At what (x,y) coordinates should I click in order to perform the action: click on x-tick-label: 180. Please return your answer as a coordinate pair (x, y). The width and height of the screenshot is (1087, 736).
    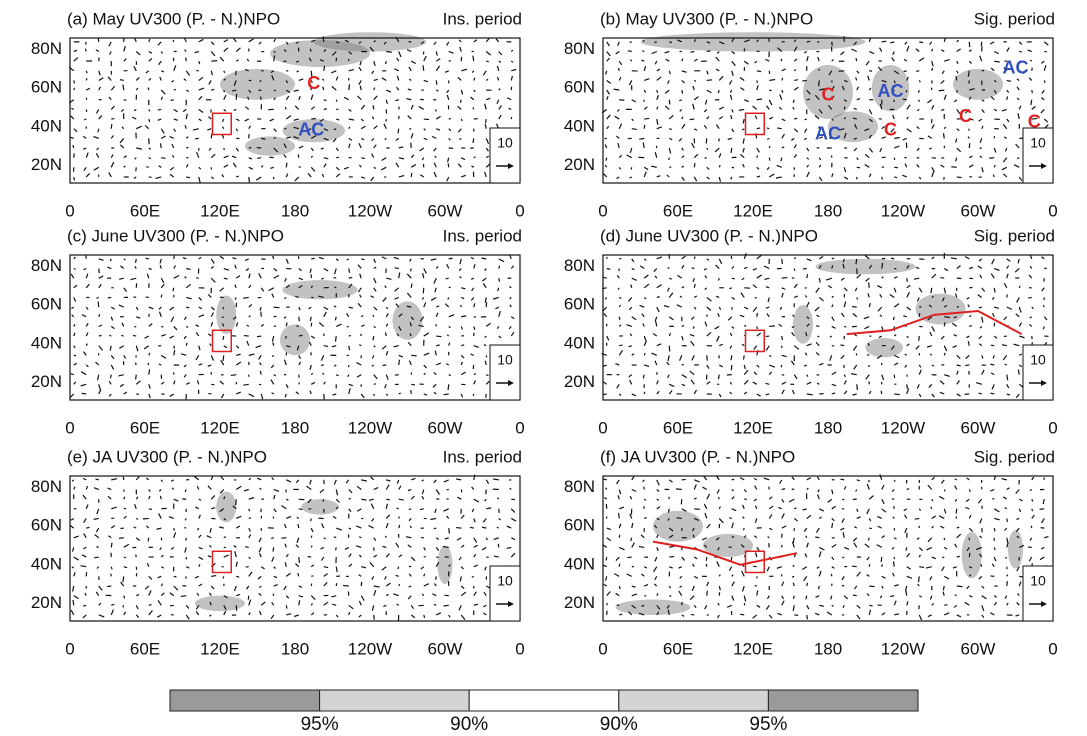
    Looking at the image, I should click on (828, 648).